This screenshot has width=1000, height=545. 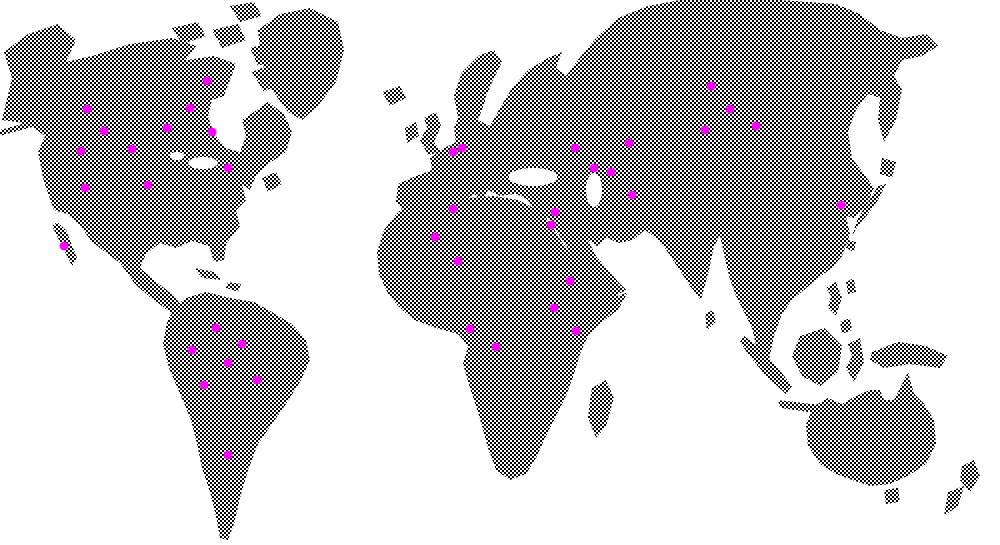 I want to click on greenland, so click(x=301, y=64).